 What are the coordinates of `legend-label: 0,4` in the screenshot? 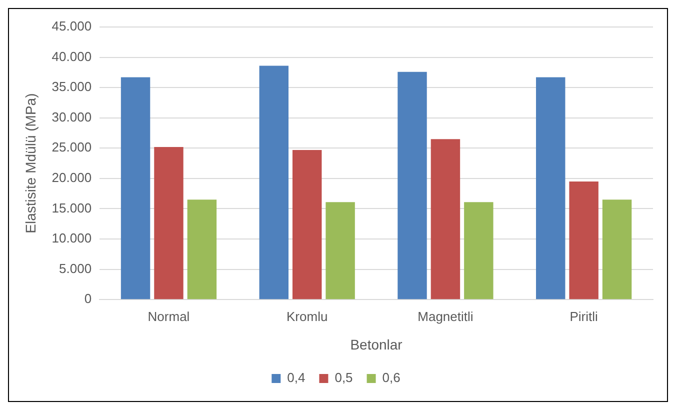 It's located at (296, 378).